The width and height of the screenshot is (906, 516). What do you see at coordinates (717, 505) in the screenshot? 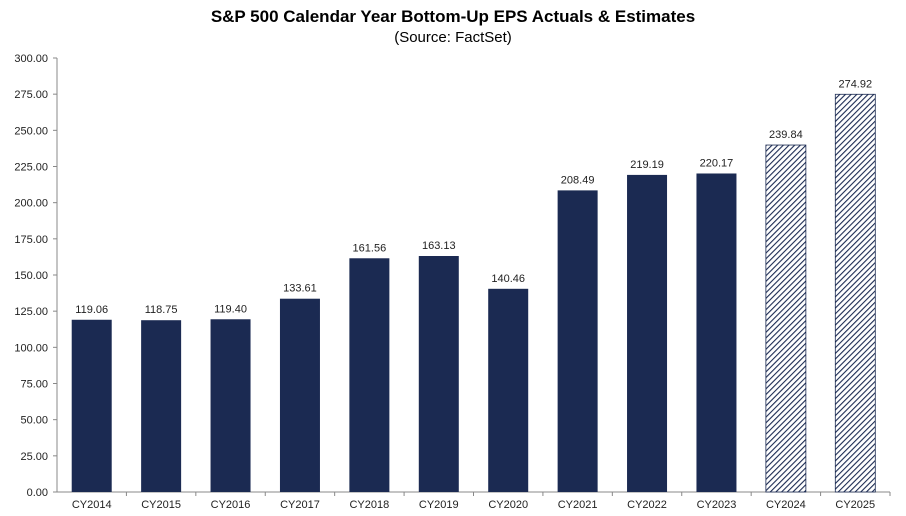
I see `x-tick-label: CY2023` at bounding box center [717, 505].